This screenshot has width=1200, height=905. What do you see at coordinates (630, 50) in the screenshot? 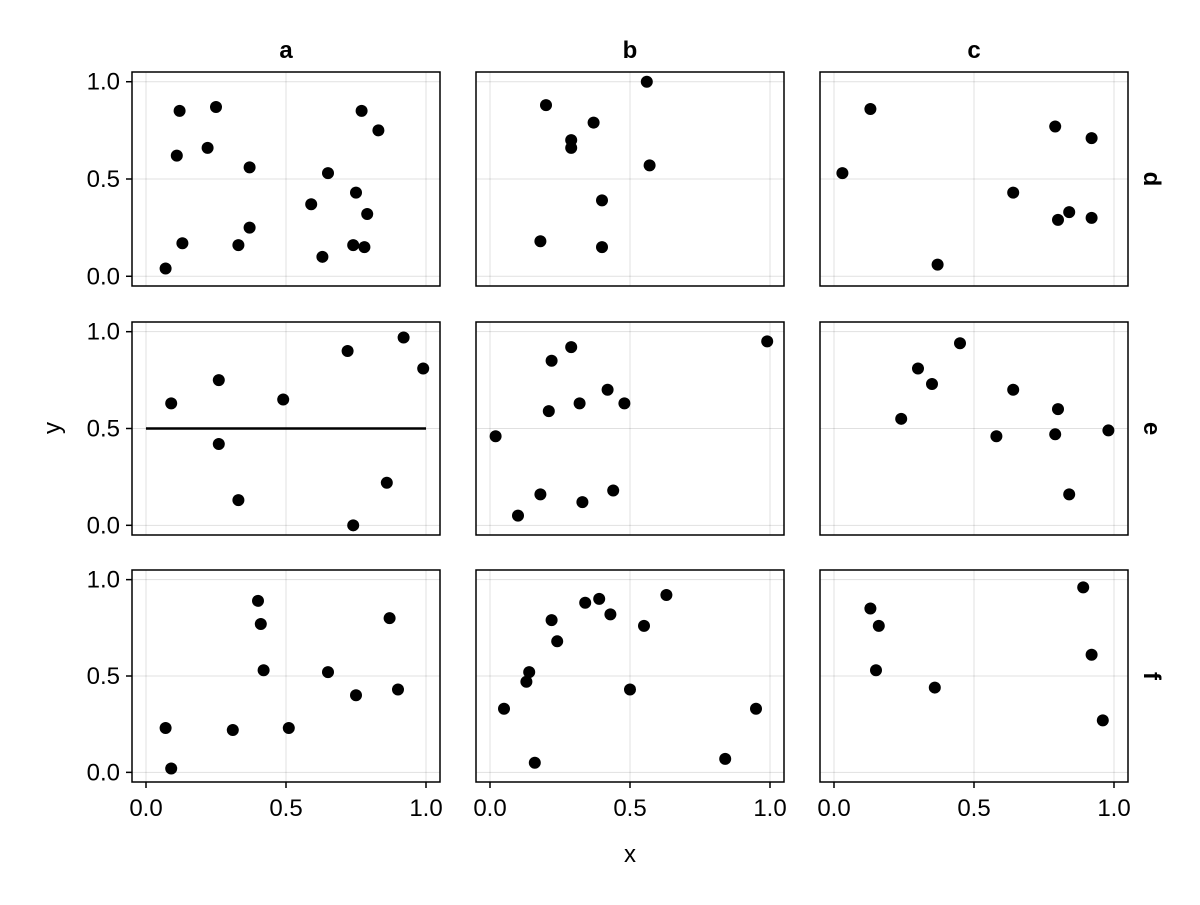
I see `column-facet-label: b` at bounding box center [630, 50].